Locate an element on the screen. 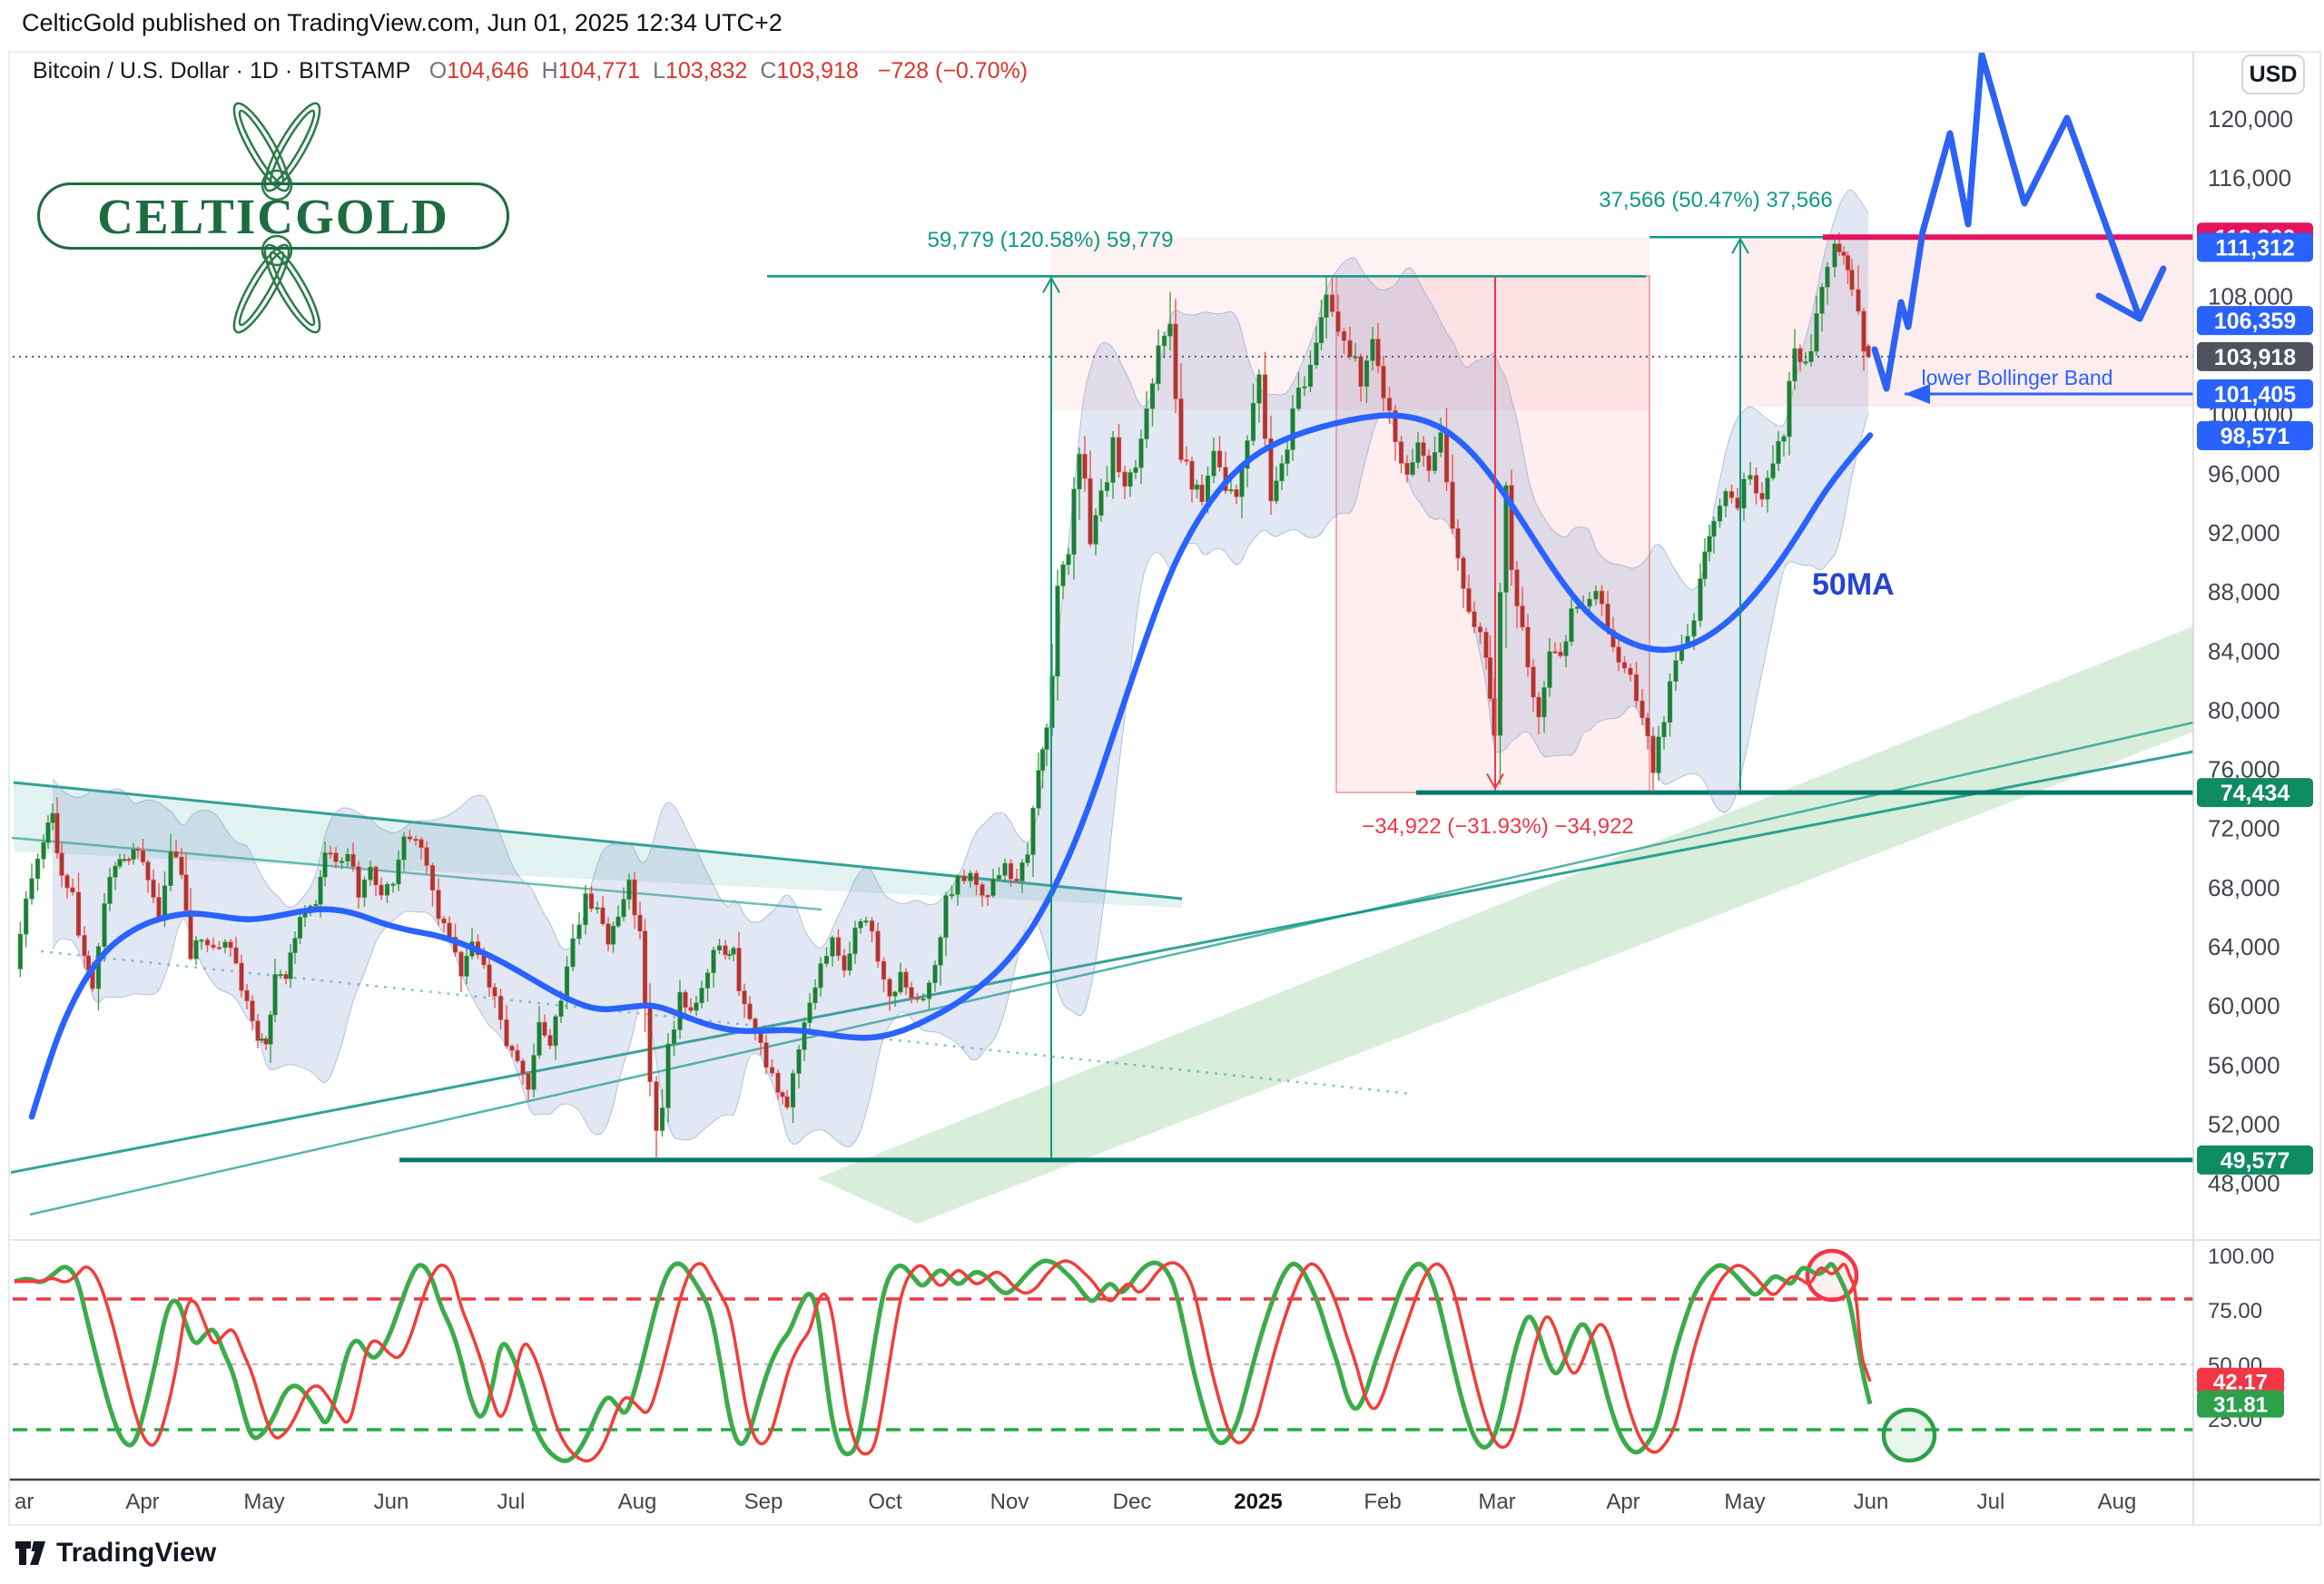 Image resolution: width=2324 pixels, height=1584 pixels. price-tick-label: 92,000 is located at coordinates (2244, 532).